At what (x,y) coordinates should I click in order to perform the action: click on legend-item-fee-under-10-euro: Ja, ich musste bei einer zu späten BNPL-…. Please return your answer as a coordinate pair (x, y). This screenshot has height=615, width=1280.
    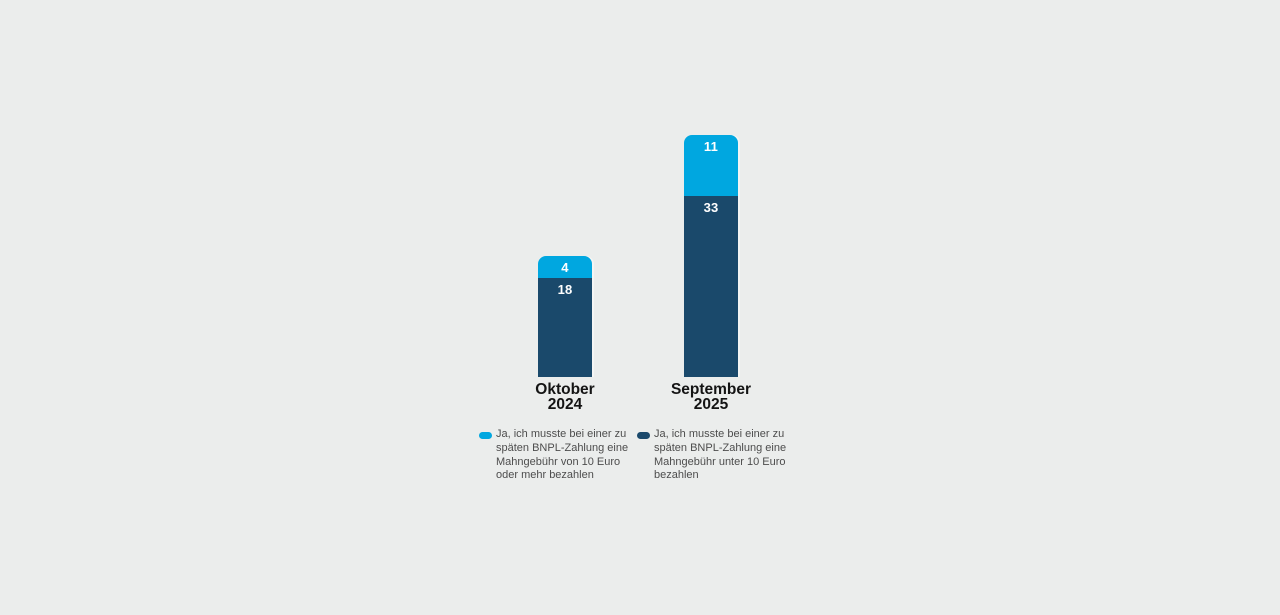
    Looking at the image, I should click on (712, 455).